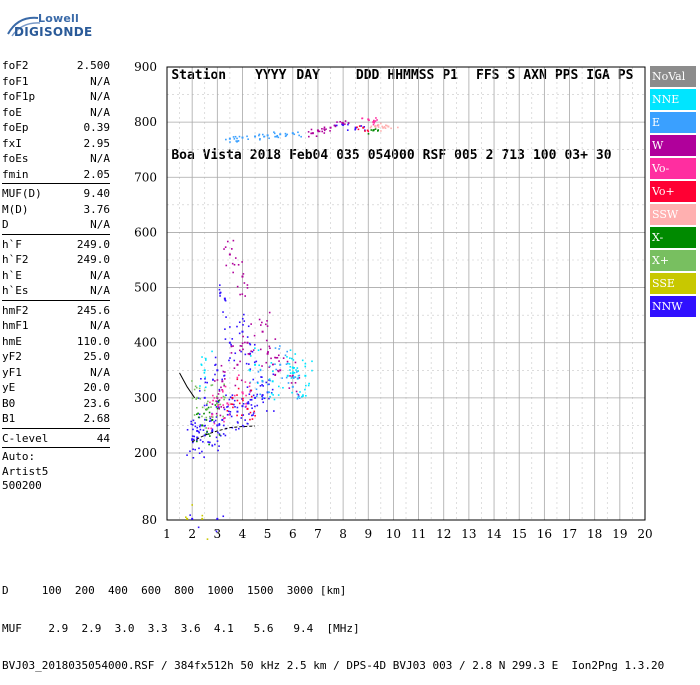 The height and width of the screenshot is (685, 700). I want to click on param-row: h`F 249.0, so click(56, 245).